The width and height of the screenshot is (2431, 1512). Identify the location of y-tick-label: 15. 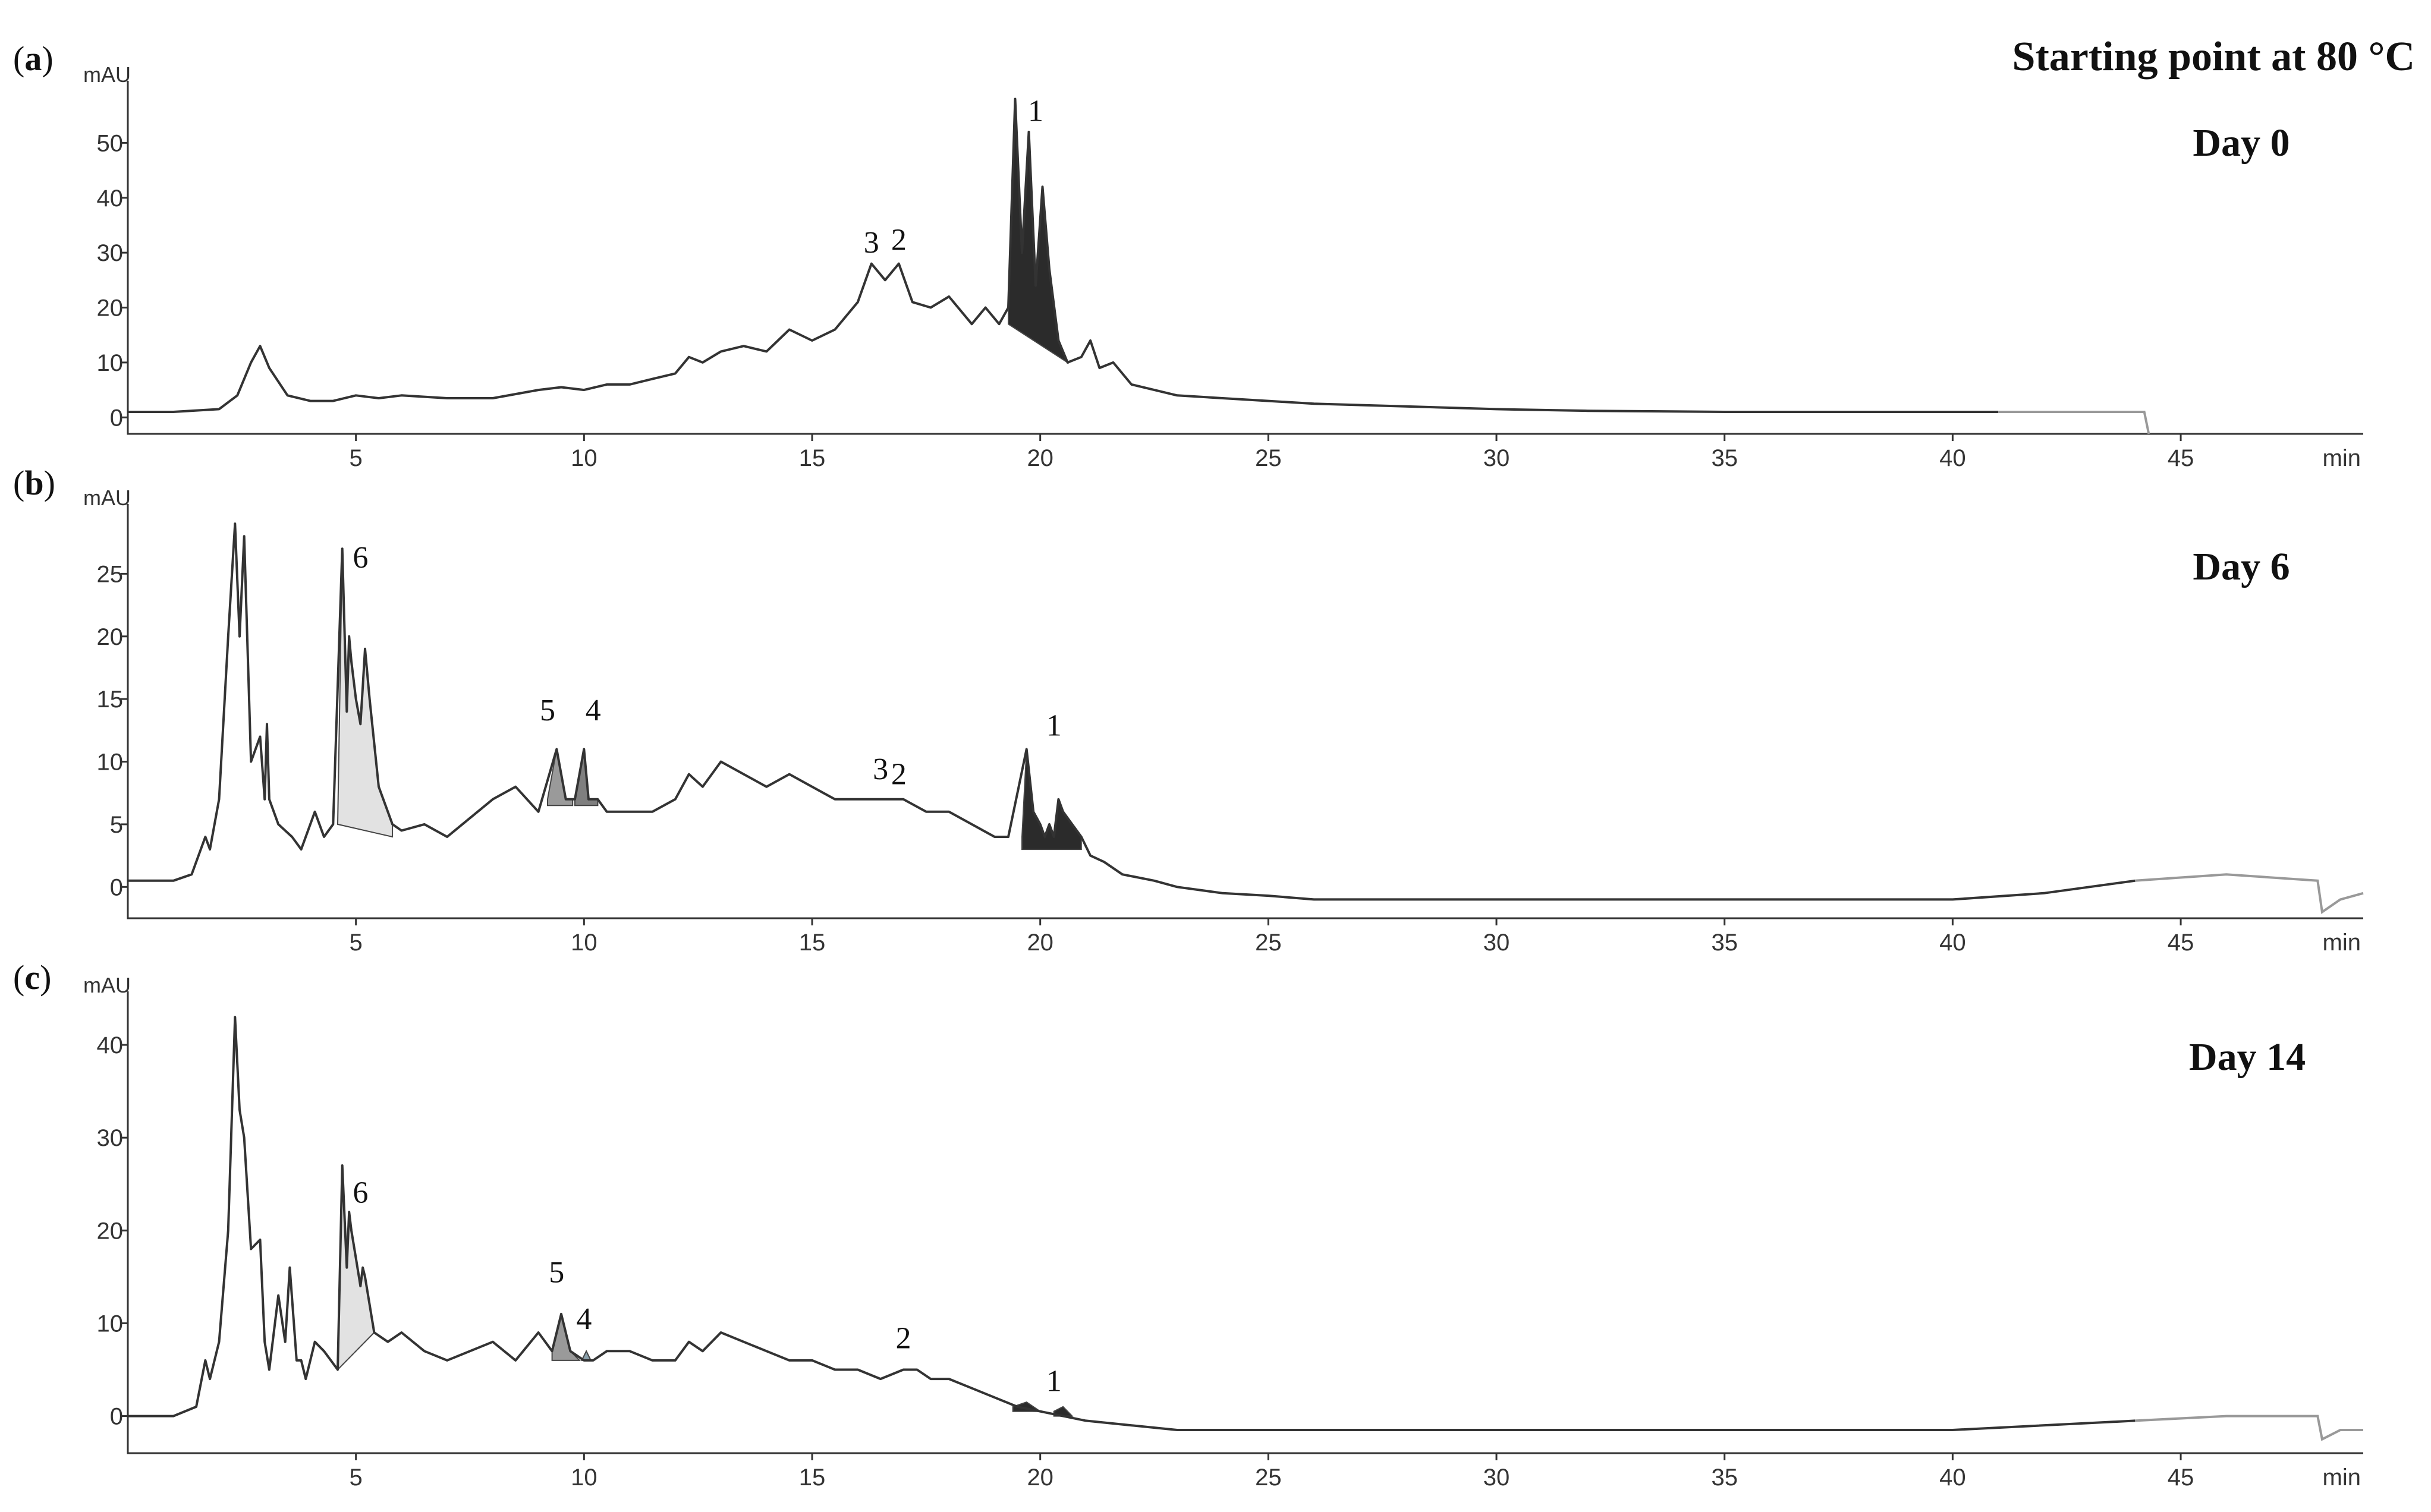
(110, 699).